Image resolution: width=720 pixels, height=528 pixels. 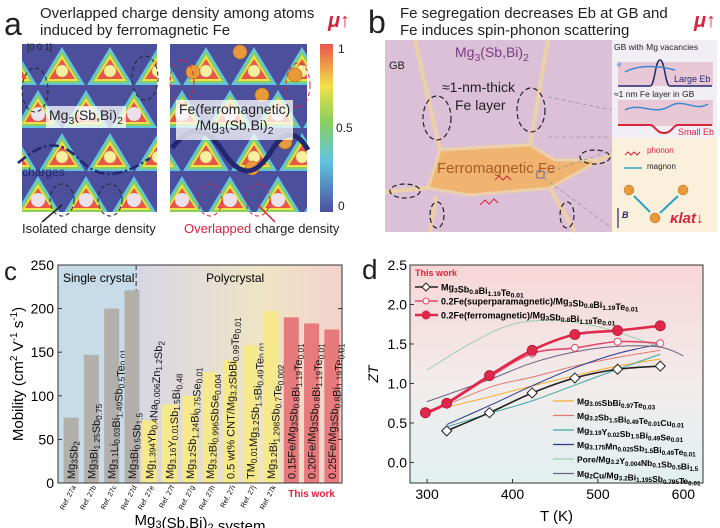 What do you see at coordinates (295, 228) in the screenshot?
I see `caption-overlapped-rest: charge density` at bounding box center [295, 228].